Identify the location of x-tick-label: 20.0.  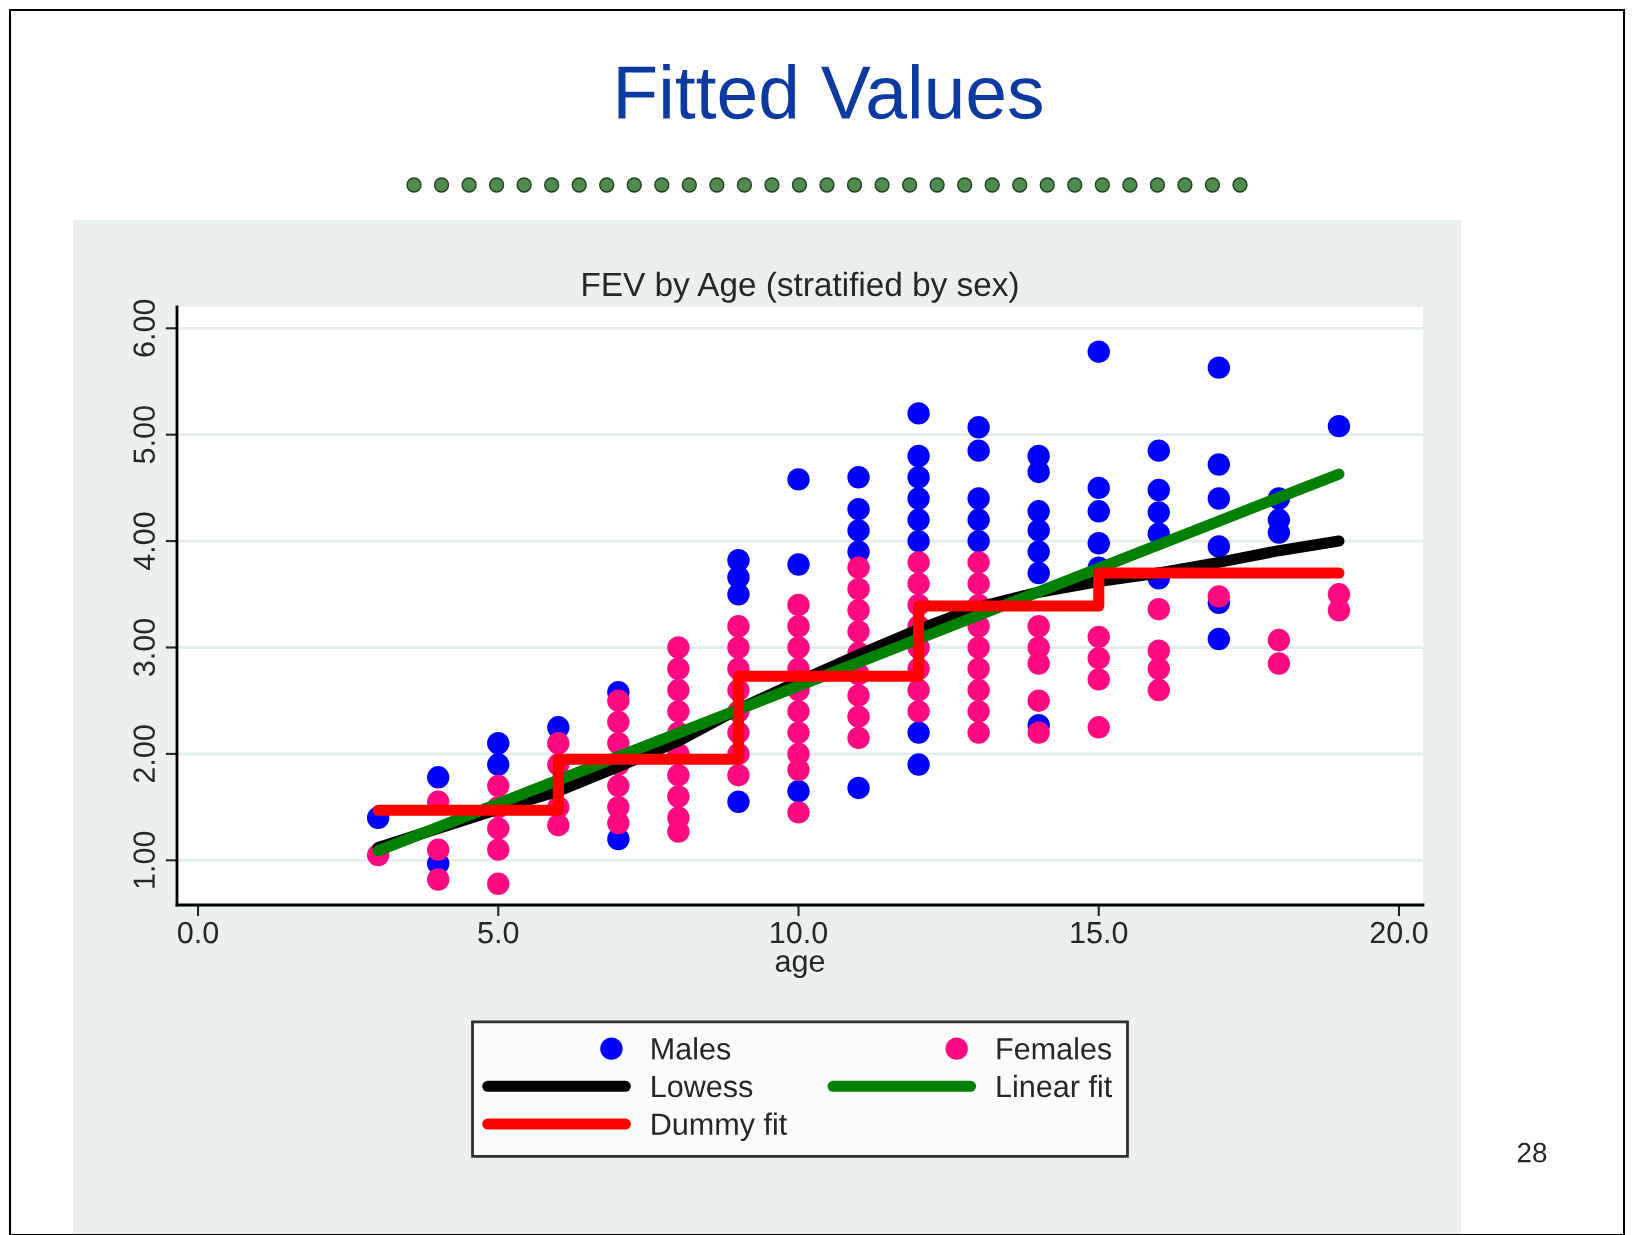
(1399, 932).